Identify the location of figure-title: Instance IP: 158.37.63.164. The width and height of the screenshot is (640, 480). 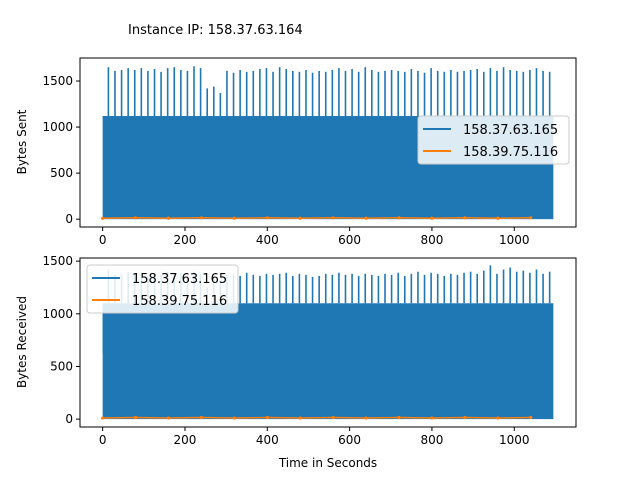
(215, 30).